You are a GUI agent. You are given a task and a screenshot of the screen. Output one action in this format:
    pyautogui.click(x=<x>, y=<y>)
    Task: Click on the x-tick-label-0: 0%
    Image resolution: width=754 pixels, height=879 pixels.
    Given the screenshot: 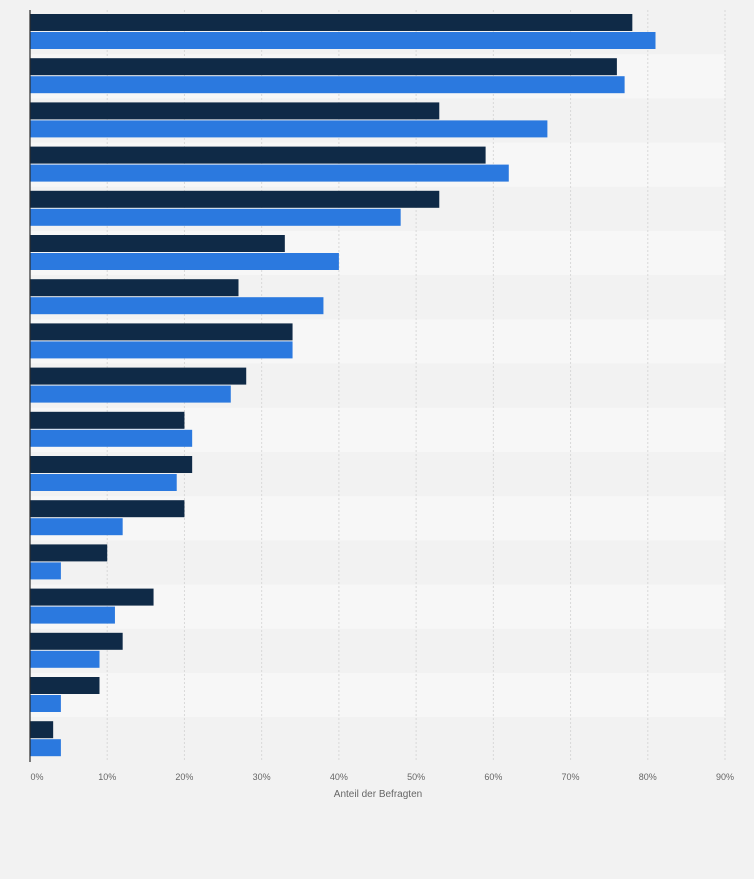 What is the action you would take?
    pyautogui.click(x=36, y=777)
    